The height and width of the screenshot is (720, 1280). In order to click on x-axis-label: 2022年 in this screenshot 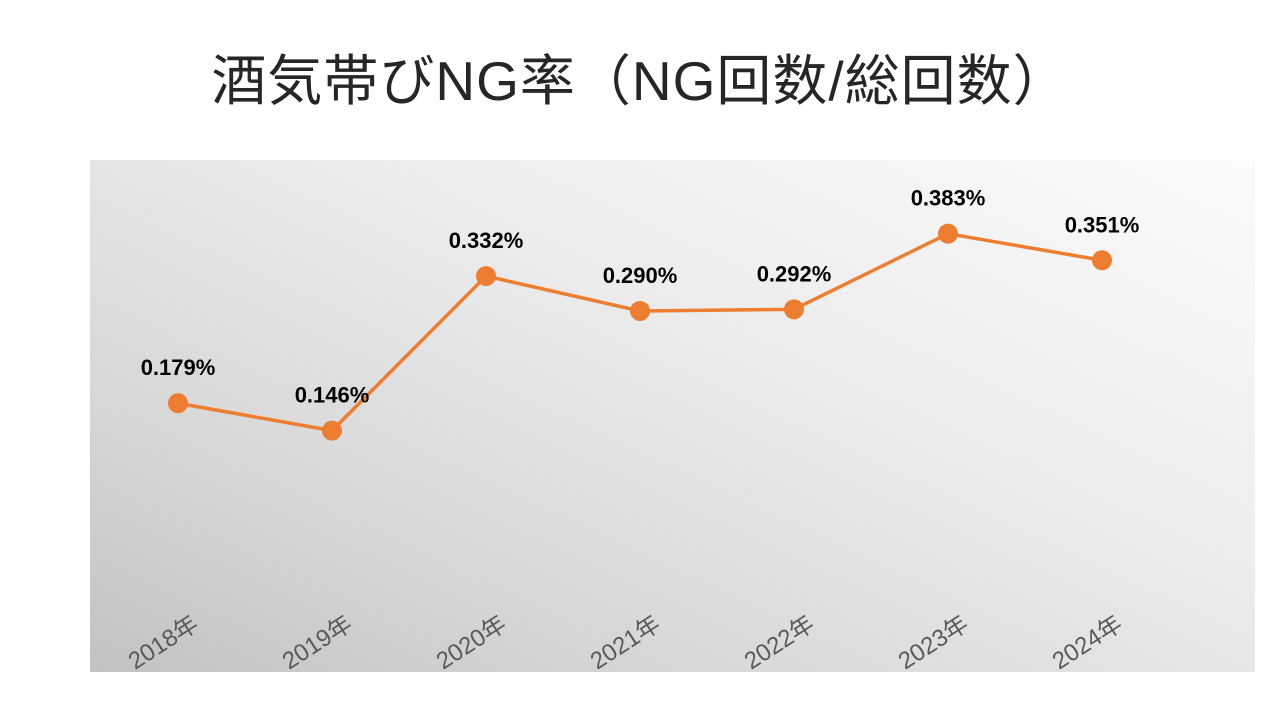, I will do `click(780, 641)`.